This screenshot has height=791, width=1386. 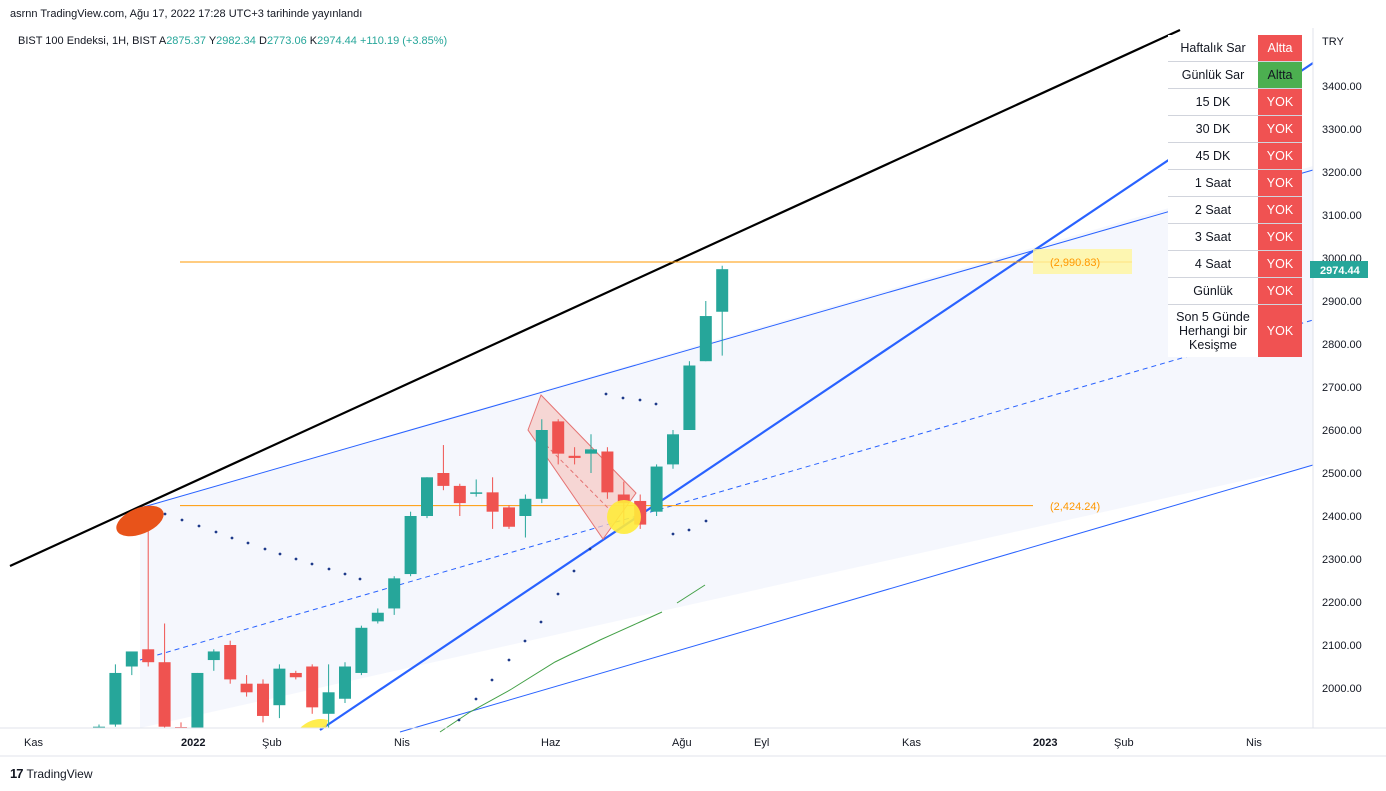 I want to click on signal-row: Günlük Sar Altta, so click(x=1235, y=75).